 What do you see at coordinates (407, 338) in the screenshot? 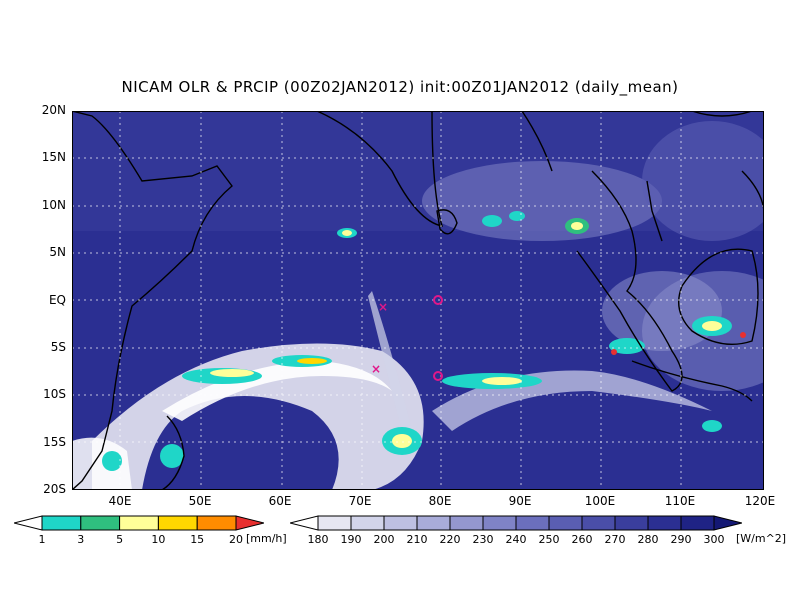
I see `storm-markers: × ×` at bounding box center [407, 338].